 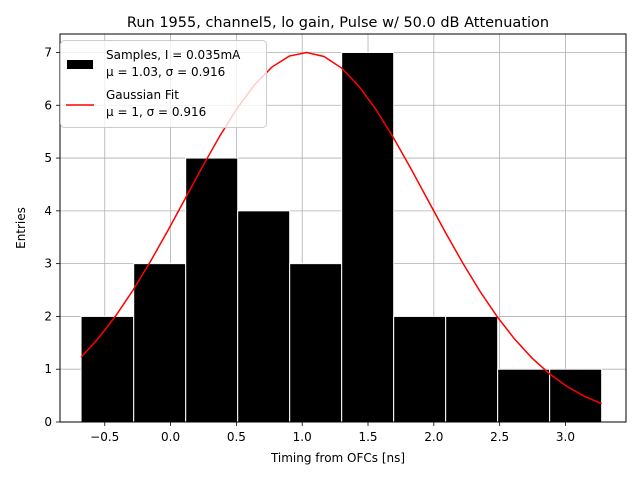 I want to click on y-tick-label: 0, so click(x=48, y=422).